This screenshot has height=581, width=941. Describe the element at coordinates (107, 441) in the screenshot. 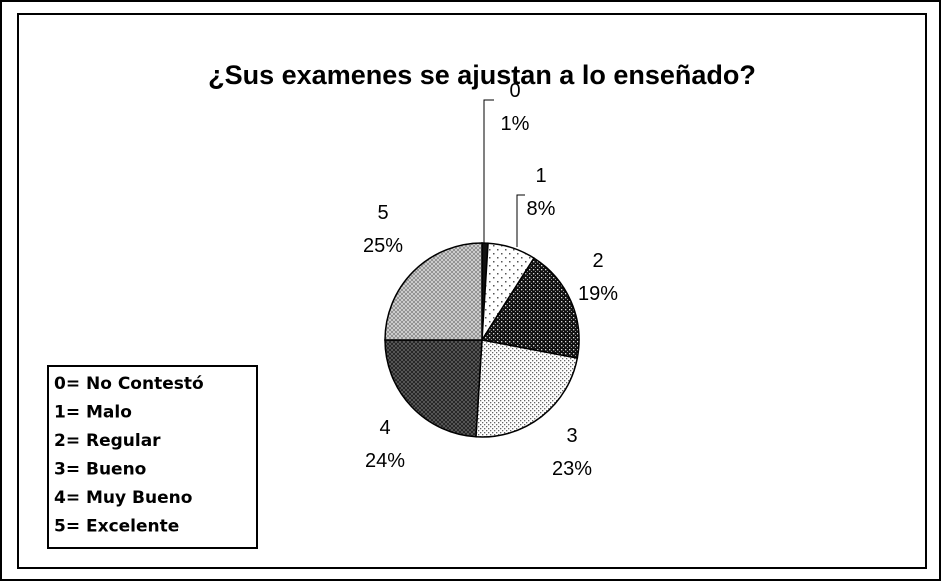

I see `legend-entry: 2= Regular` at that location.